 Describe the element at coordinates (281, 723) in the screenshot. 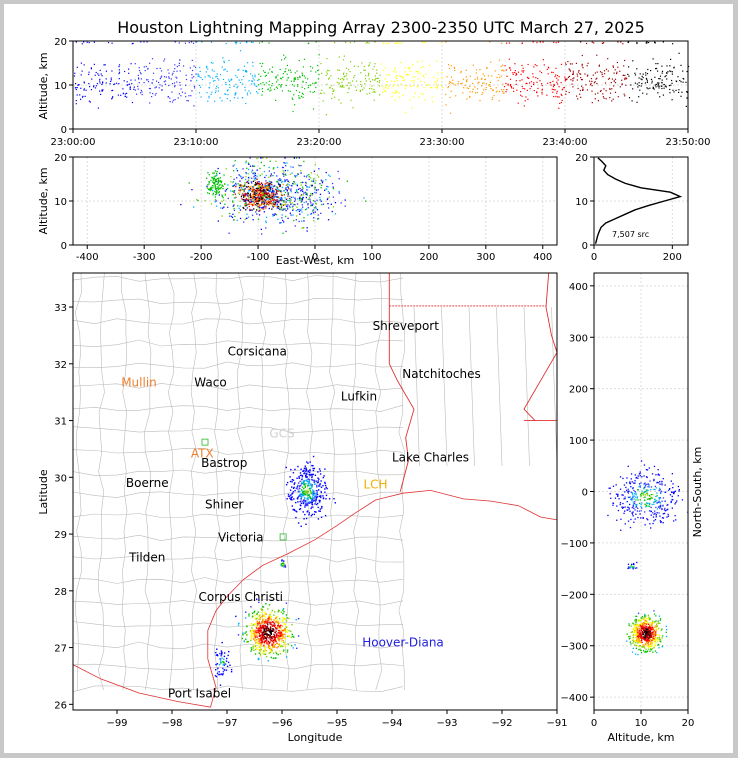

I see `plan-view-xtick-label: −96` at that location.